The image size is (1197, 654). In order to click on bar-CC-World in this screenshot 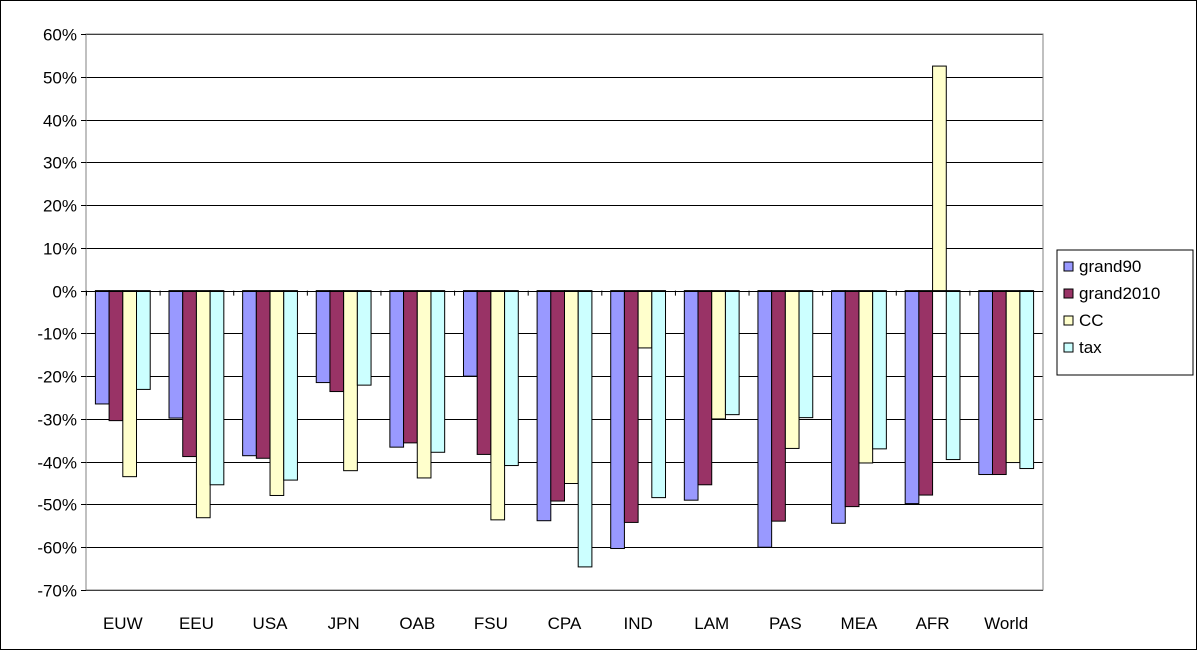, I will do `click(1013, 377)`.